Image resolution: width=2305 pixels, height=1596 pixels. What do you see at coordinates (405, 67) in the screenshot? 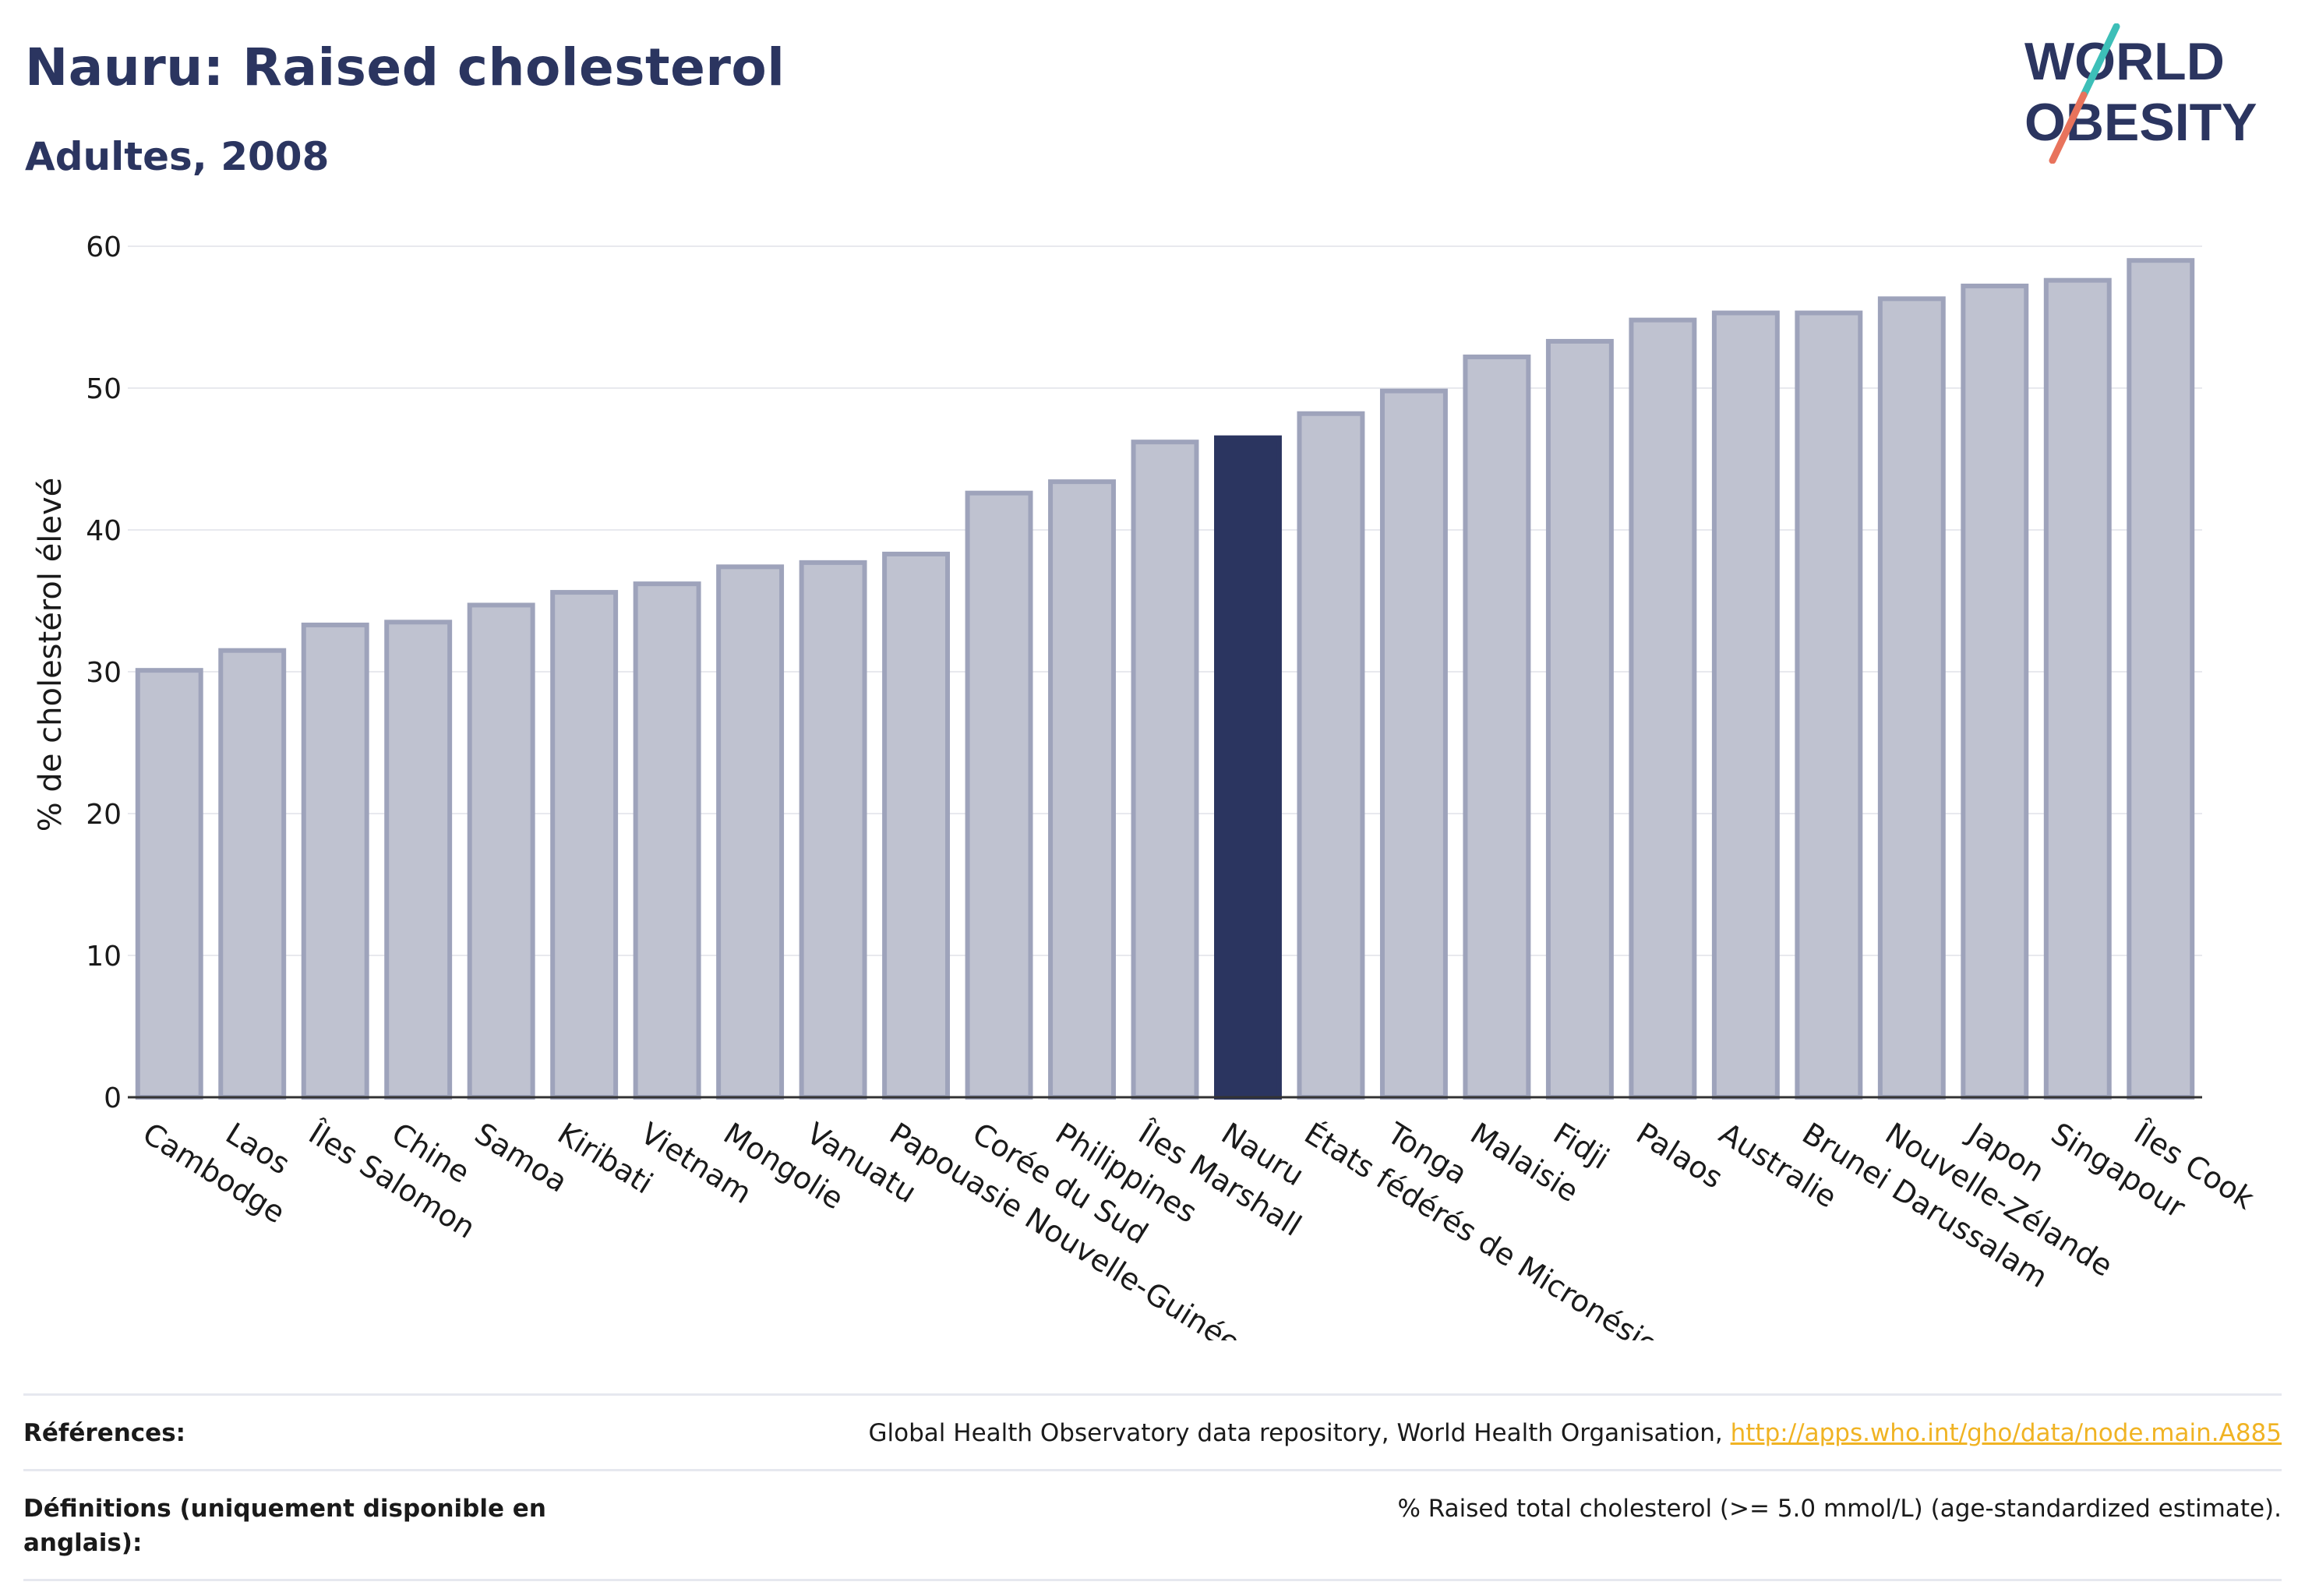
I see `page-title: Nauru: Raised cholesterol` at bounding box center [405, 67].